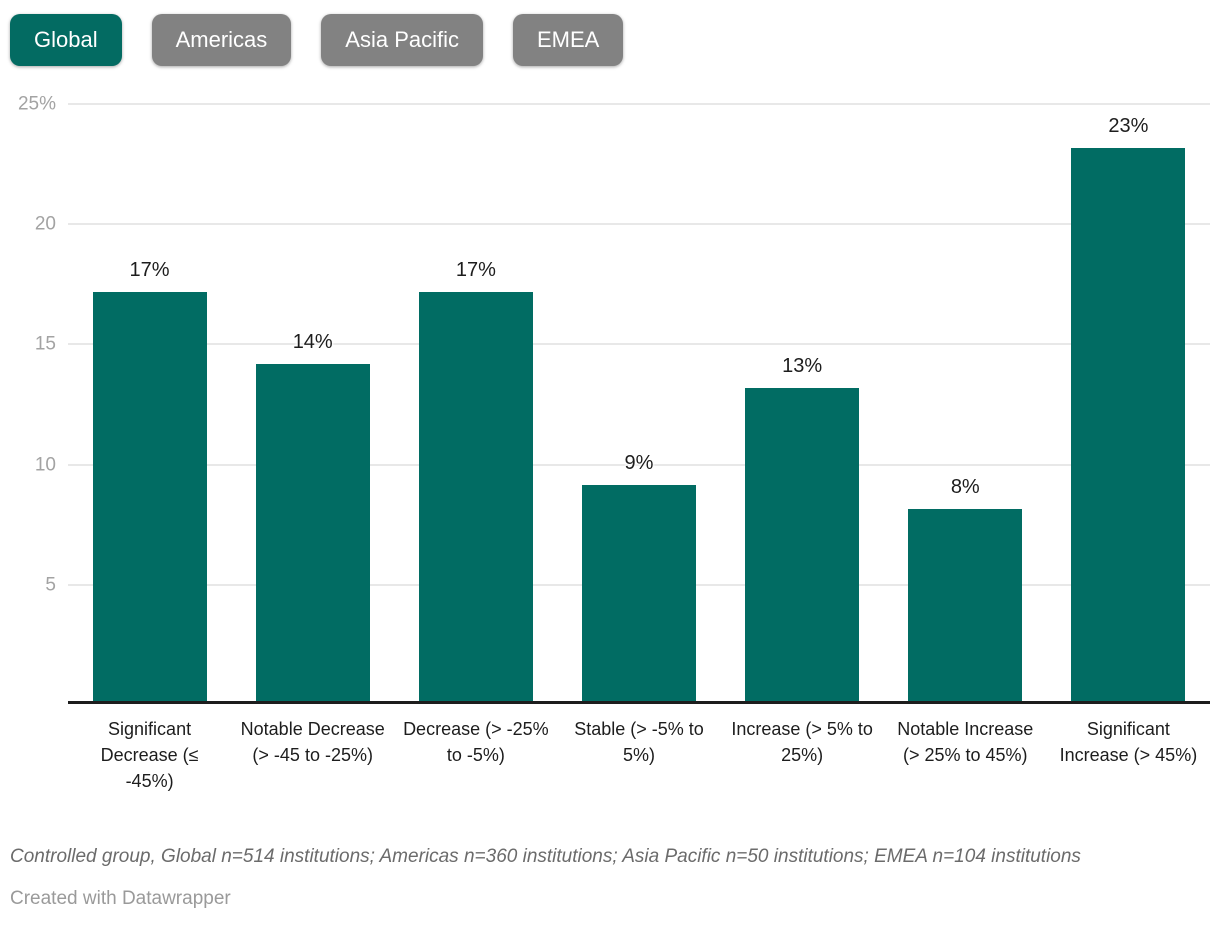  What do you see at coordinates (802, 366) in the screenshot?
I see `bar-value-label: 13%` at bounding box center [802, 366].